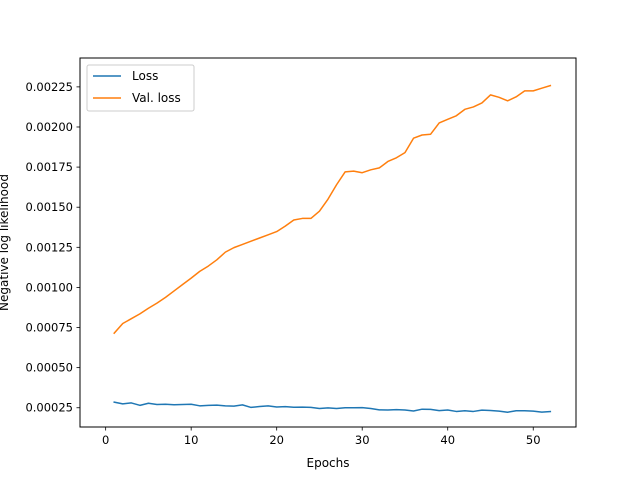 The height and width of the screenshot is (480, 640). I want to click on x-tick-label: 40, so click(447, 440).